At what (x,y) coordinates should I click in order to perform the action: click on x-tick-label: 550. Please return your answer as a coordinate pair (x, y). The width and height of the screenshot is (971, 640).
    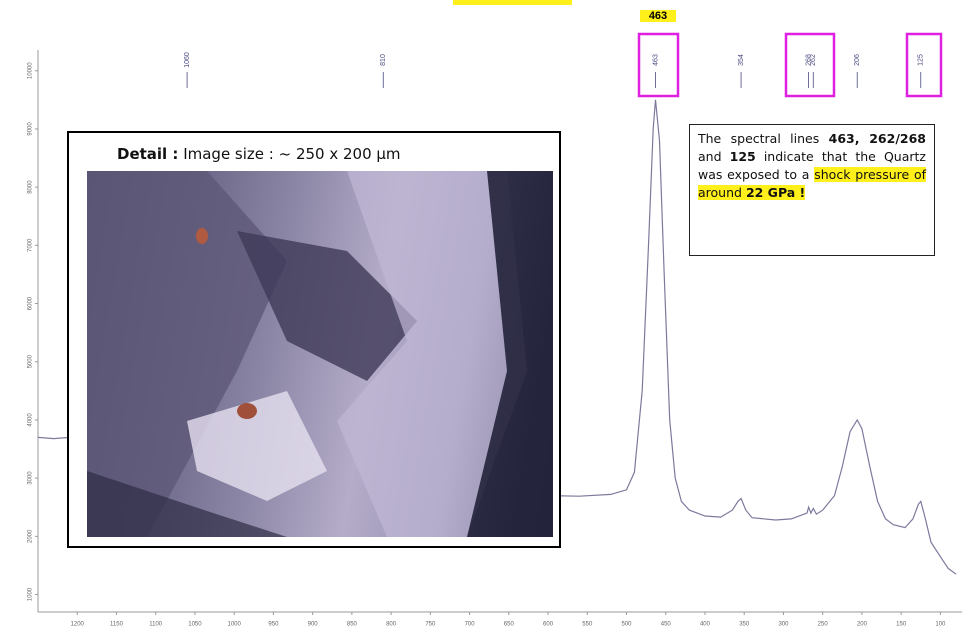
    Looking at the image, I should click on (587, 625).